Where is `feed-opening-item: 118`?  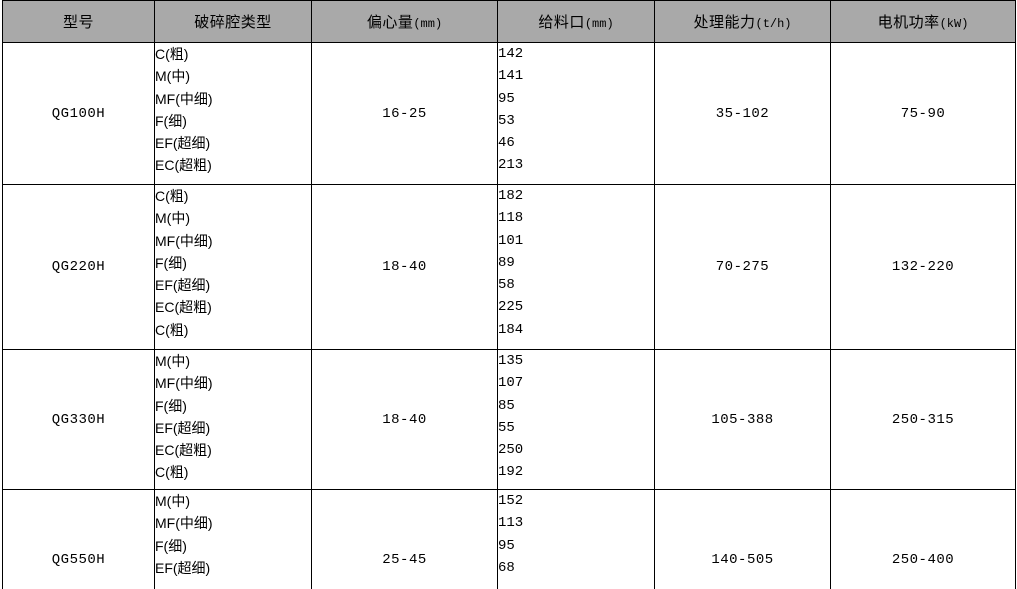
feed-opening-item: 118 is located at coordinates (511, 218).